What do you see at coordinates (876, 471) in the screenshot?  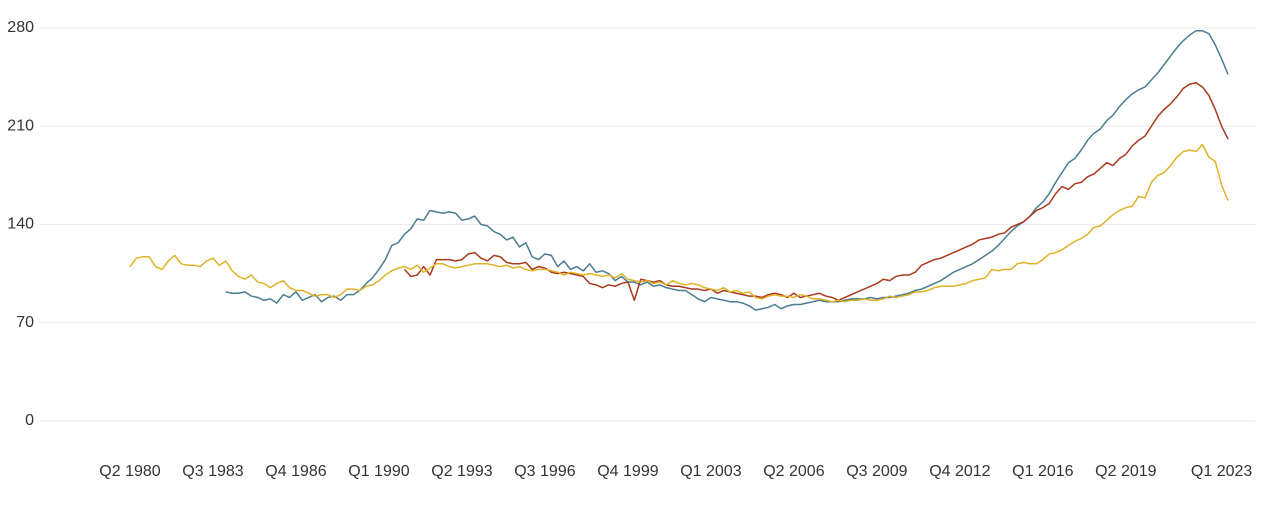 I see `x-tick-label: Q3 2009` at bounding box center [876, 471].